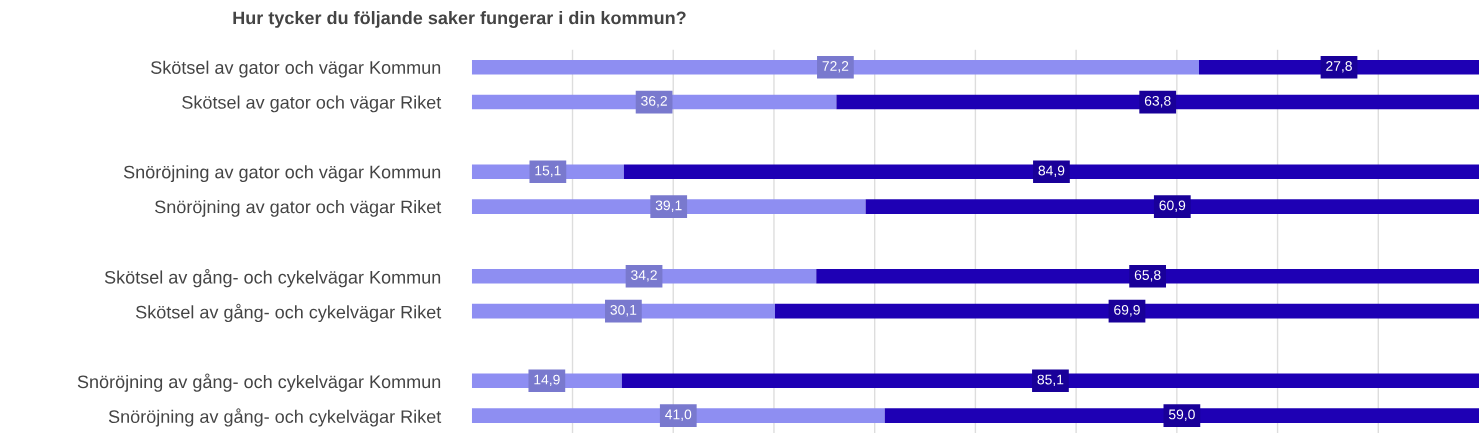  What do you see at coordinates (459, 19) in the screenshot?
I see `chart-title: Hur tycker du följande saker fungerar i din kommun?` at bounding box center [459, 19].